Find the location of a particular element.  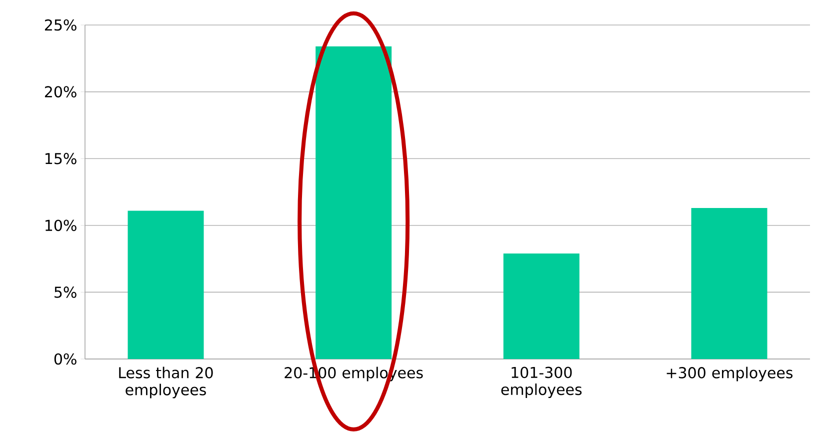

y-tick-label: 10% is located at coordinates (61, 226).